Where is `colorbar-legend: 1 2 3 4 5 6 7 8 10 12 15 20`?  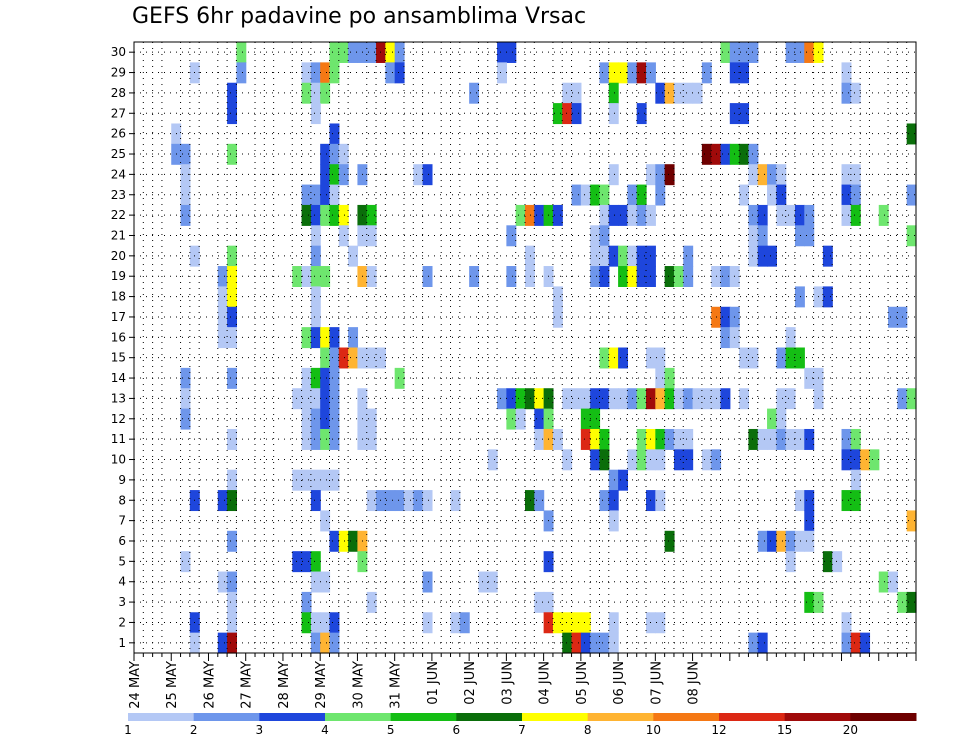
colorbar-legend: 1 2 3 4 5 6 7 8 10 12 15 20 is located at coordinates (520, 725).